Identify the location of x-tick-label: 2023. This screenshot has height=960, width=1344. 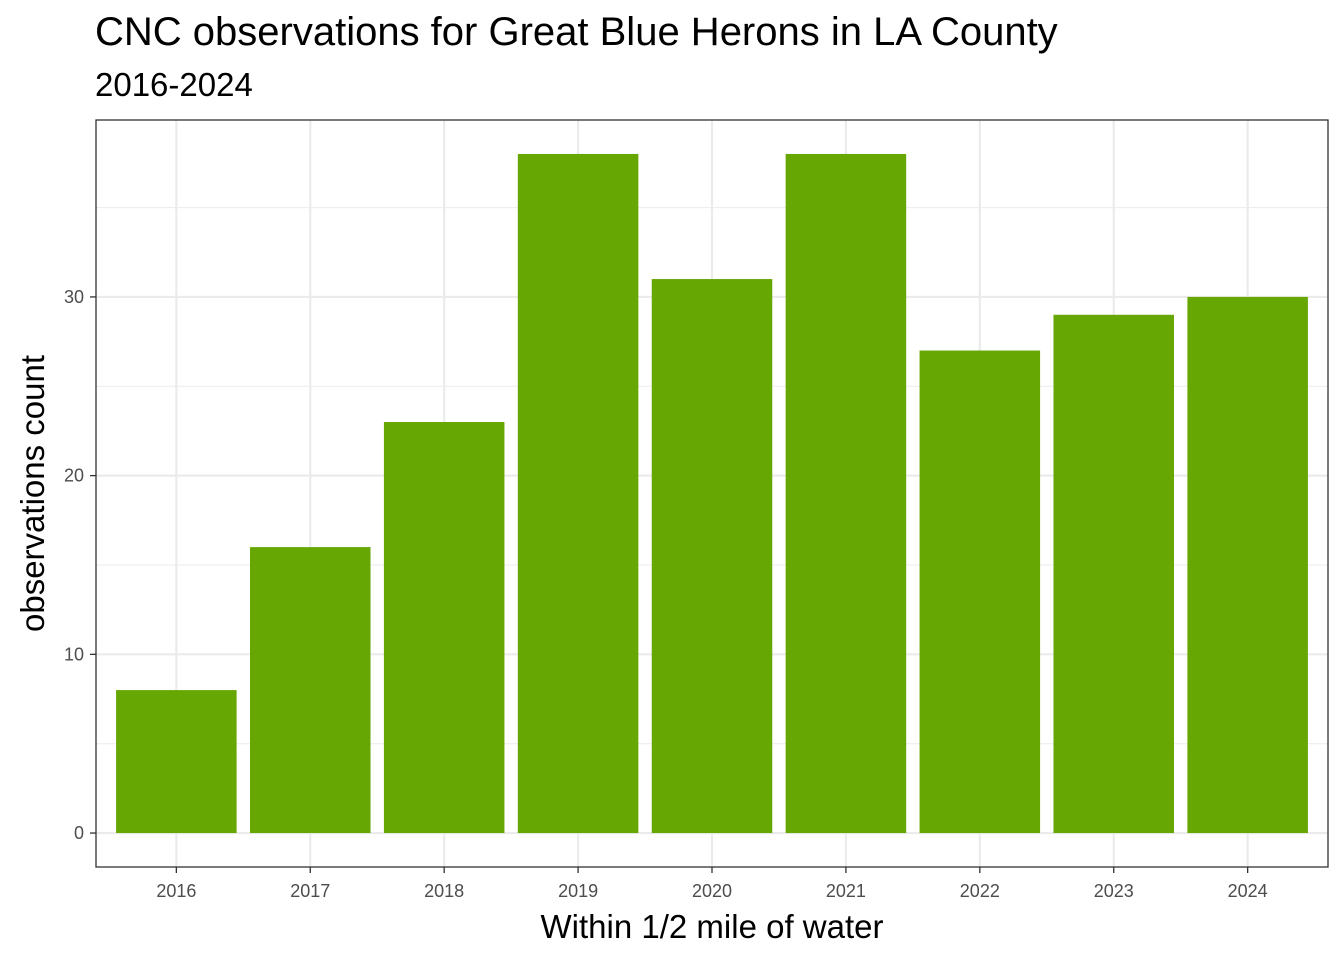
(1114, 891).